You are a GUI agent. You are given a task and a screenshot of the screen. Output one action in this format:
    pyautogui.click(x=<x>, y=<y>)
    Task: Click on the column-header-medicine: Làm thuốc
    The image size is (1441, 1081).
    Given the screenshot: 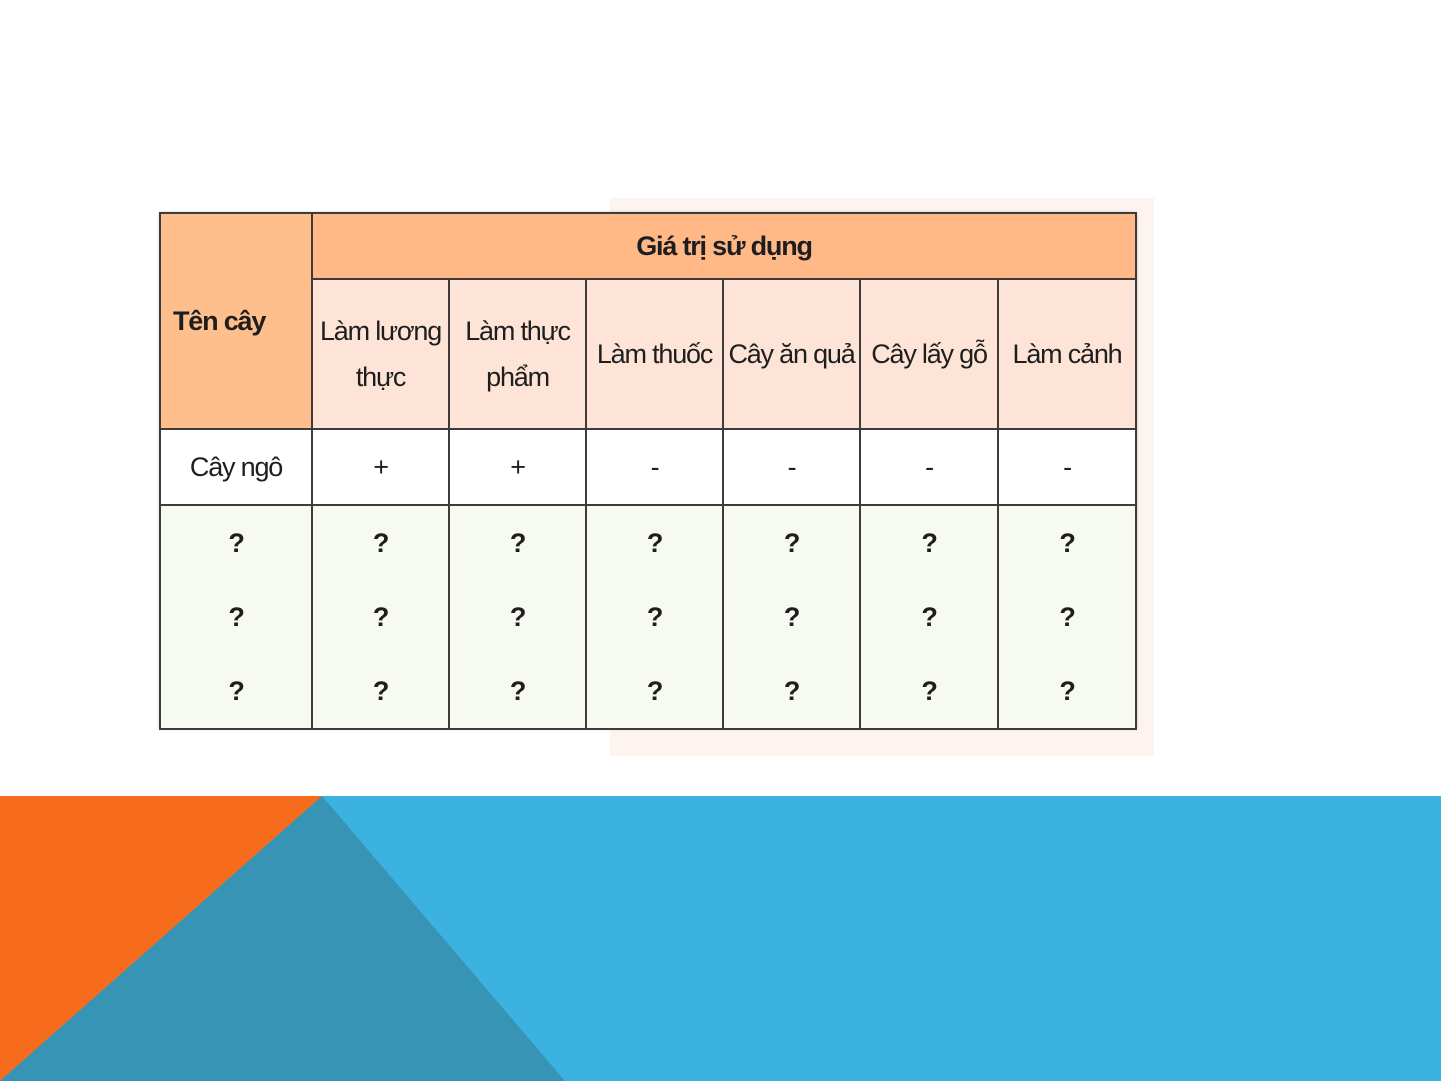 What is the action you would take?
    pyautogui.click(x=654, y=354)
    